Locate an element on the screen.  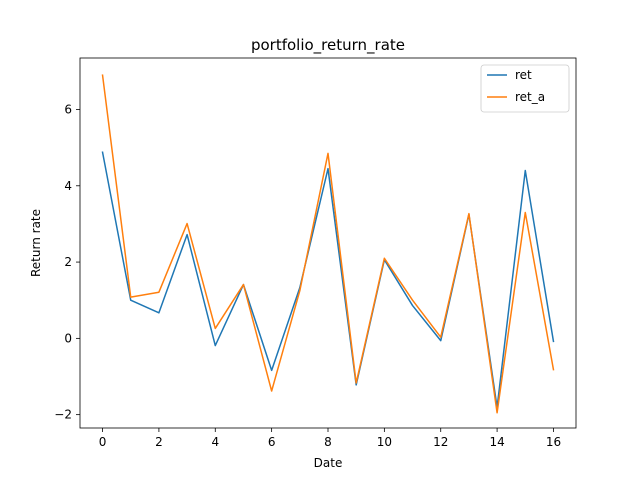
legend-label-ret: ret is located at coordinates (523, 75).